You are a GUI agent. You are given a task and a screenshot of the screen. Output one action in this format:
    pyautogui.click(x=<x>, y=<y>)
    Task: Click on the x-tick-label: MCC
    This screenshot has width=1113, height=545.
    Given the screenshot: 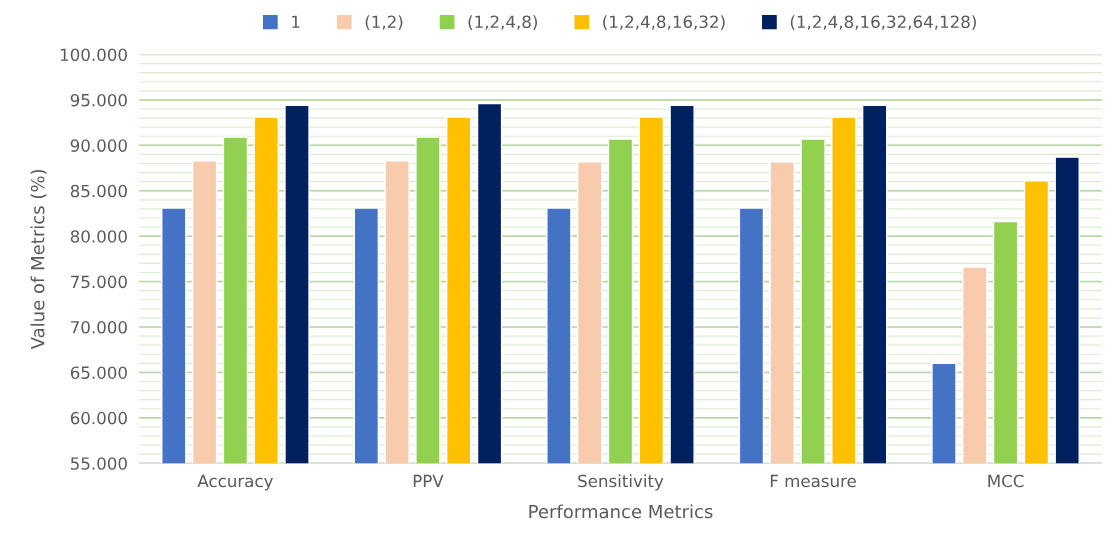 What is the action you would take?
    pyautogui.click(x=1006, y=481)
    